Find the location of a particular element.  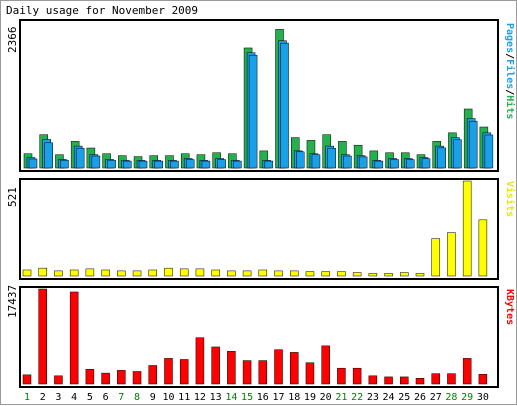

x-tick-label: 20 is located at coordinates (326, 397).